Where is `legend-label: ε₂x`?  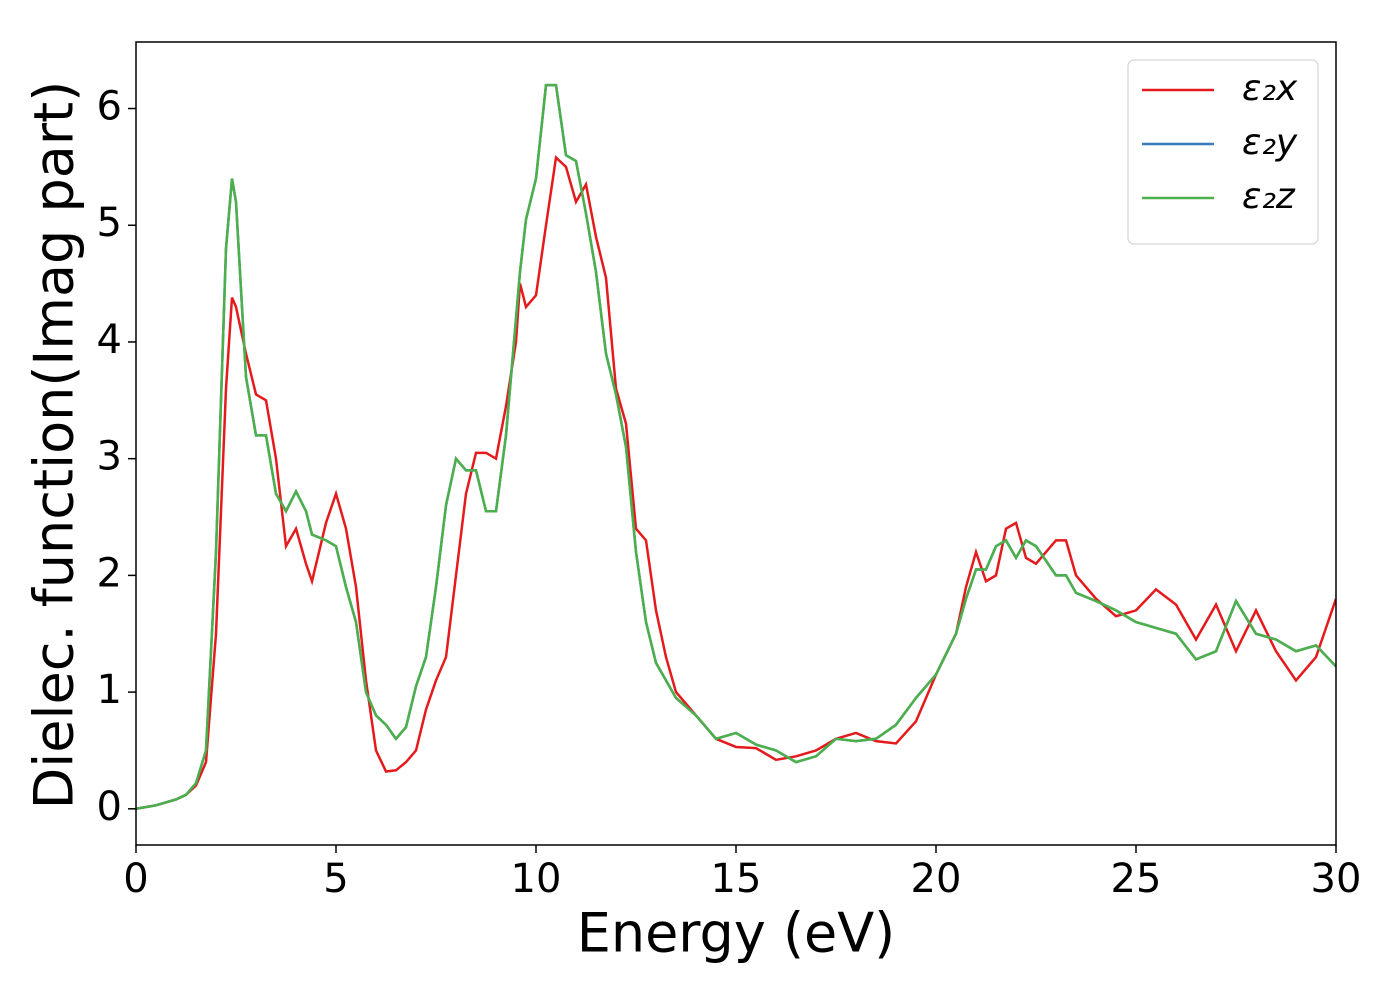
legend-label: ε₂x is located at coordinates (1270, 88).